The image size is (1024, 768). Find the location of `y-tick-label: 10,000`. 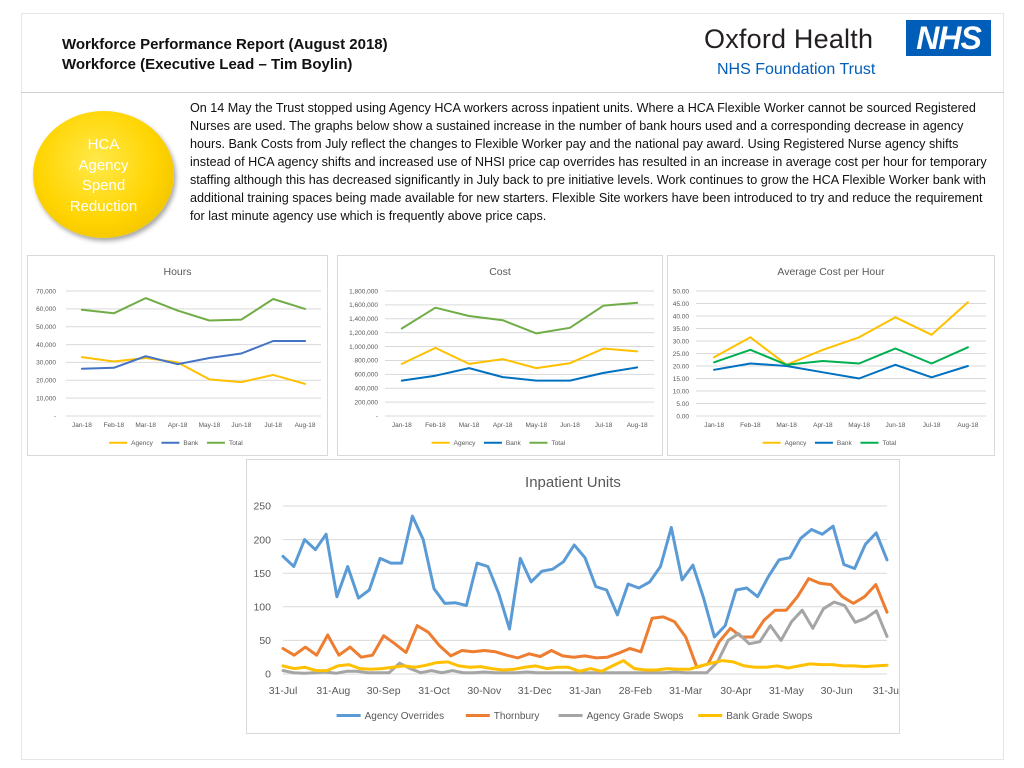

y-tick-label: 10,000 is located at coordinates (46, 398).